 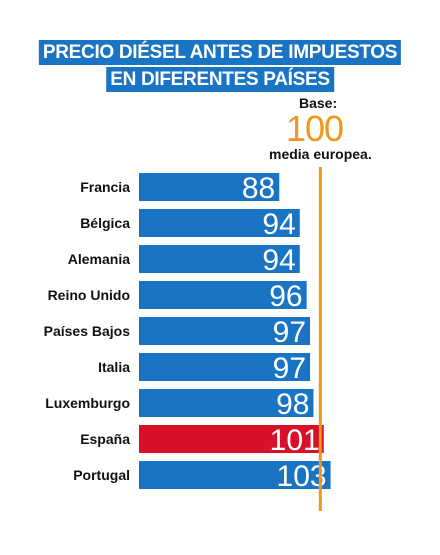 I want to click on category-label: Bélgica, so click(x=105, y=223).